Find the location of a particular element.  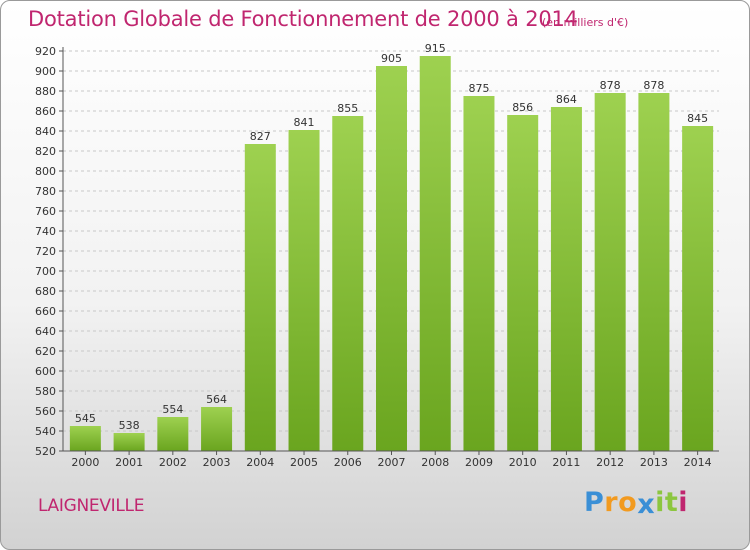

y-tick-label: 620 is located at coordinates (45, 351).